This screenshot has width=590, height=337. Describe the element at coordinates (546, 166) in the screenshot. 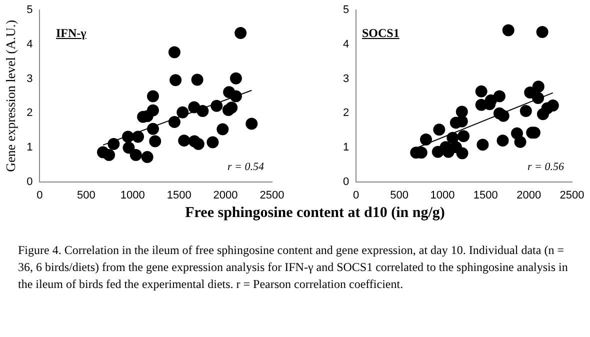

I see `annotation: r = 0.56` at that location.